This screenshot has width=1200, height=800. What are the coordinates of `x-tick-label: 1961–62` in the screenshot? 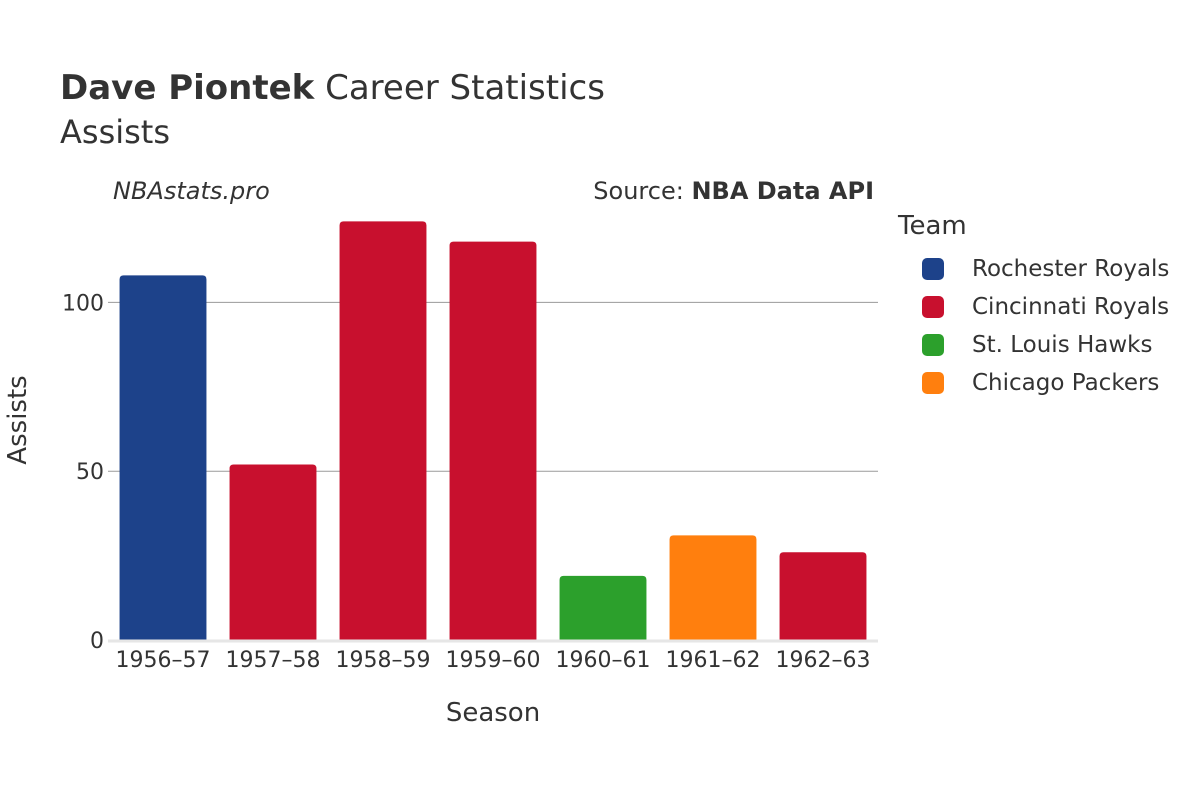 It's located at (713, 660).